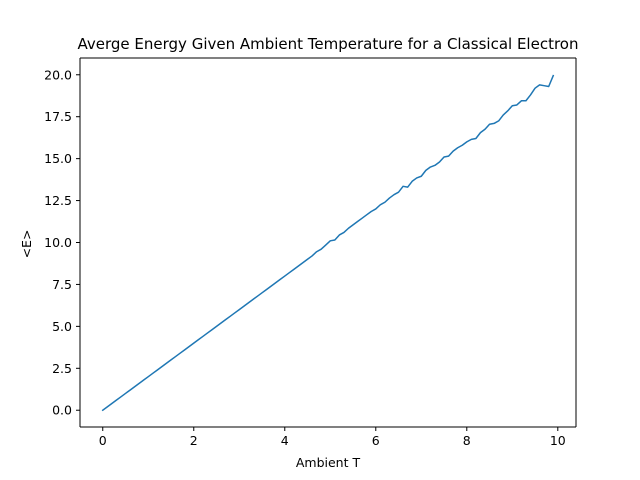 The image size is (640, 480). What do you see at coordinates (467, 440) in the screenshot?
I see `x-tick-label: 8` at bounding box center [467, 440].